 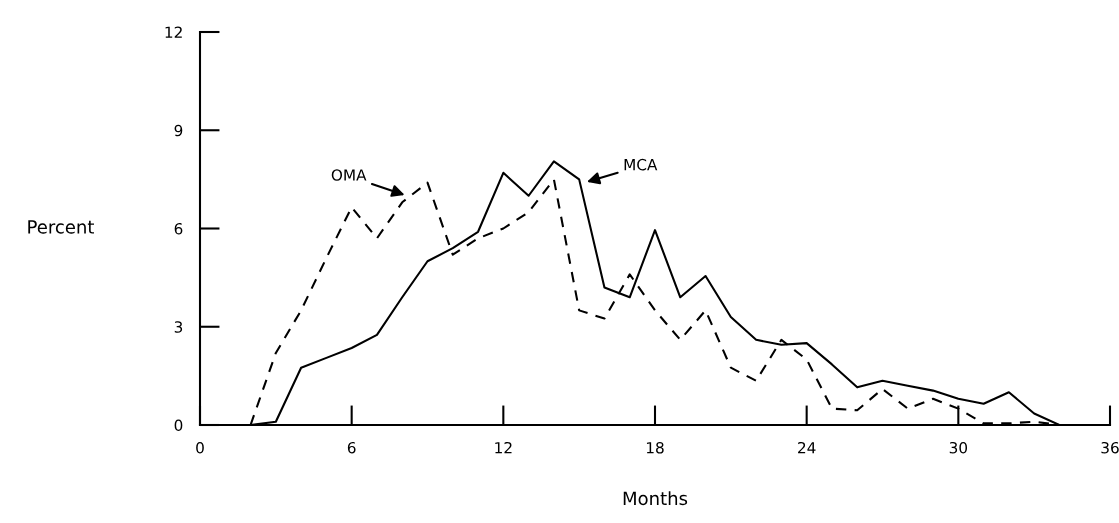 I want to click on x-tick-label: 30, so click(x=958, y=447).